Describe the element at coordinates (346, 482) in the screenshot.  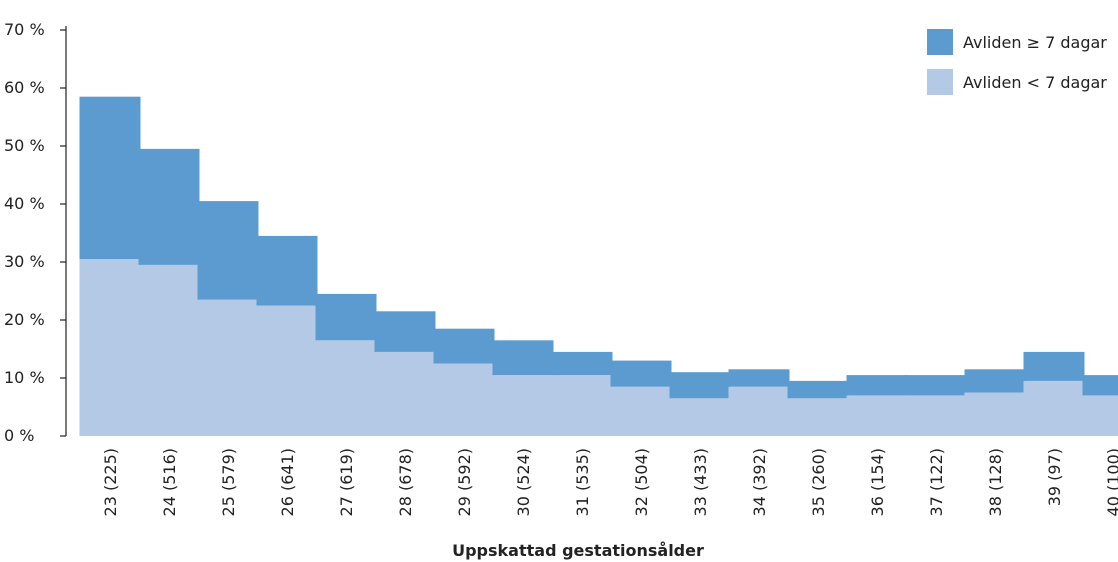
I see `x-tick-label: 27 (619)` at that location.